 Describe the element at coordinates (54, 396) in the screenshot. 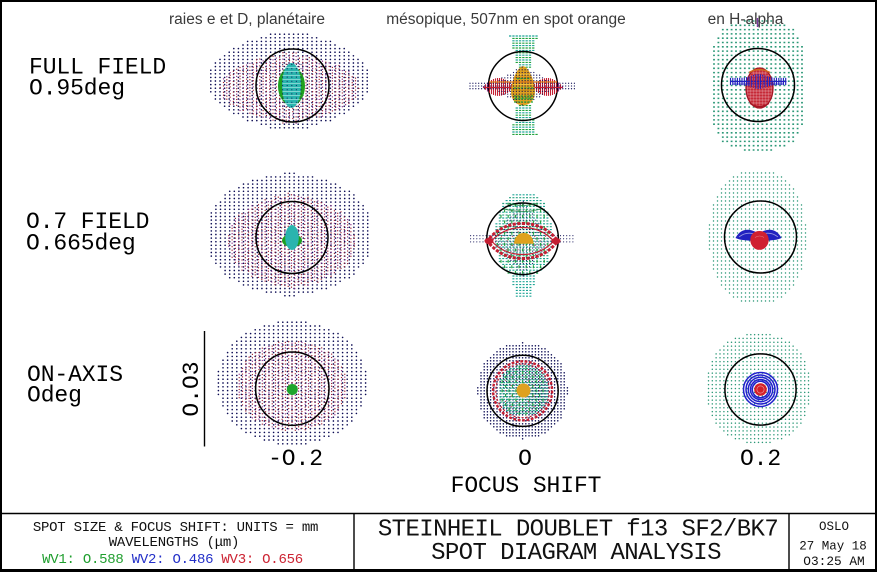

I see `svg-text: Odeg` at that location.